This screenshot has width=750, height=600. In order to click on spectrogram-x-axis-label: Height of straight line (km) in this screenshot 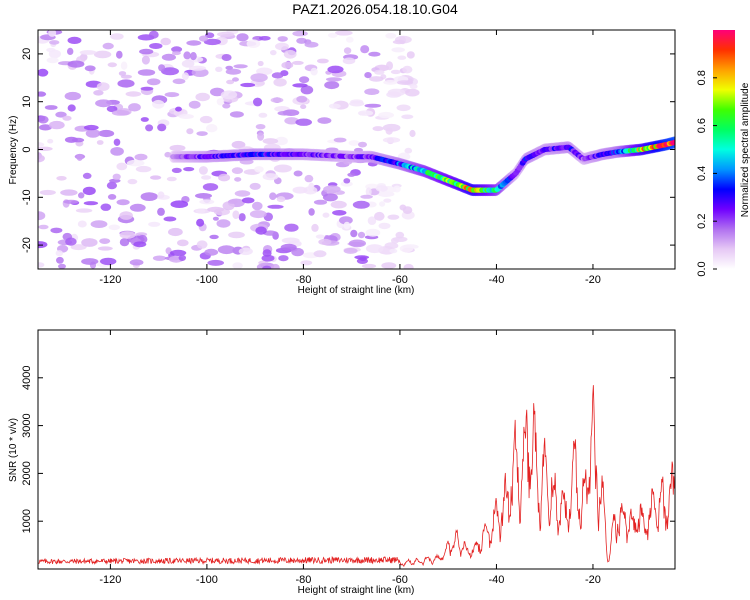, I will do `click(356, 290)`.